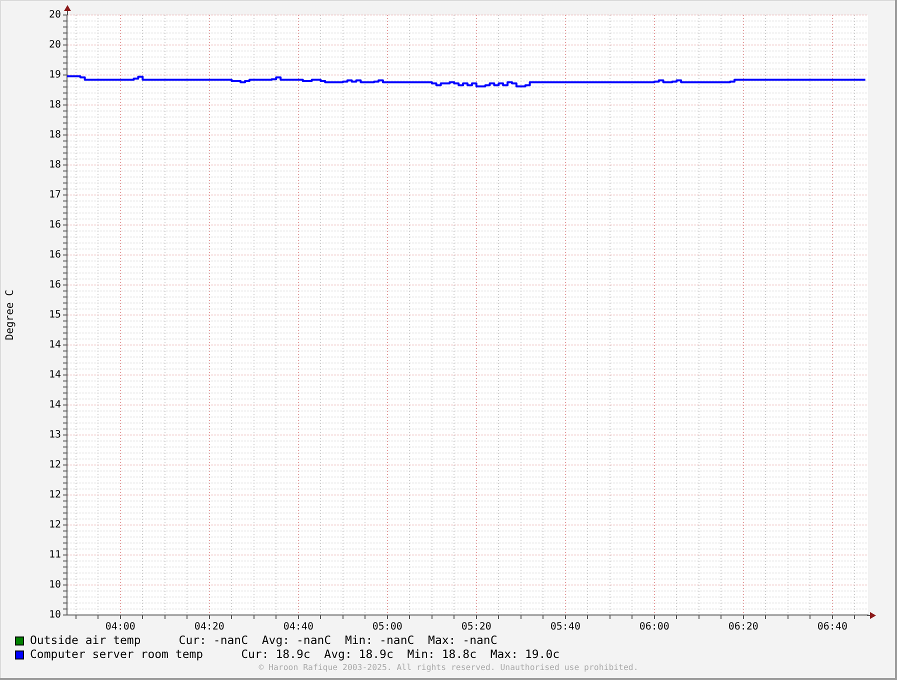 The height and width of the screenshot is (680, 897). Describe the element at coordinates (832, 627) in the screenshot. I see `x-tick-label: 06:40` at that location.